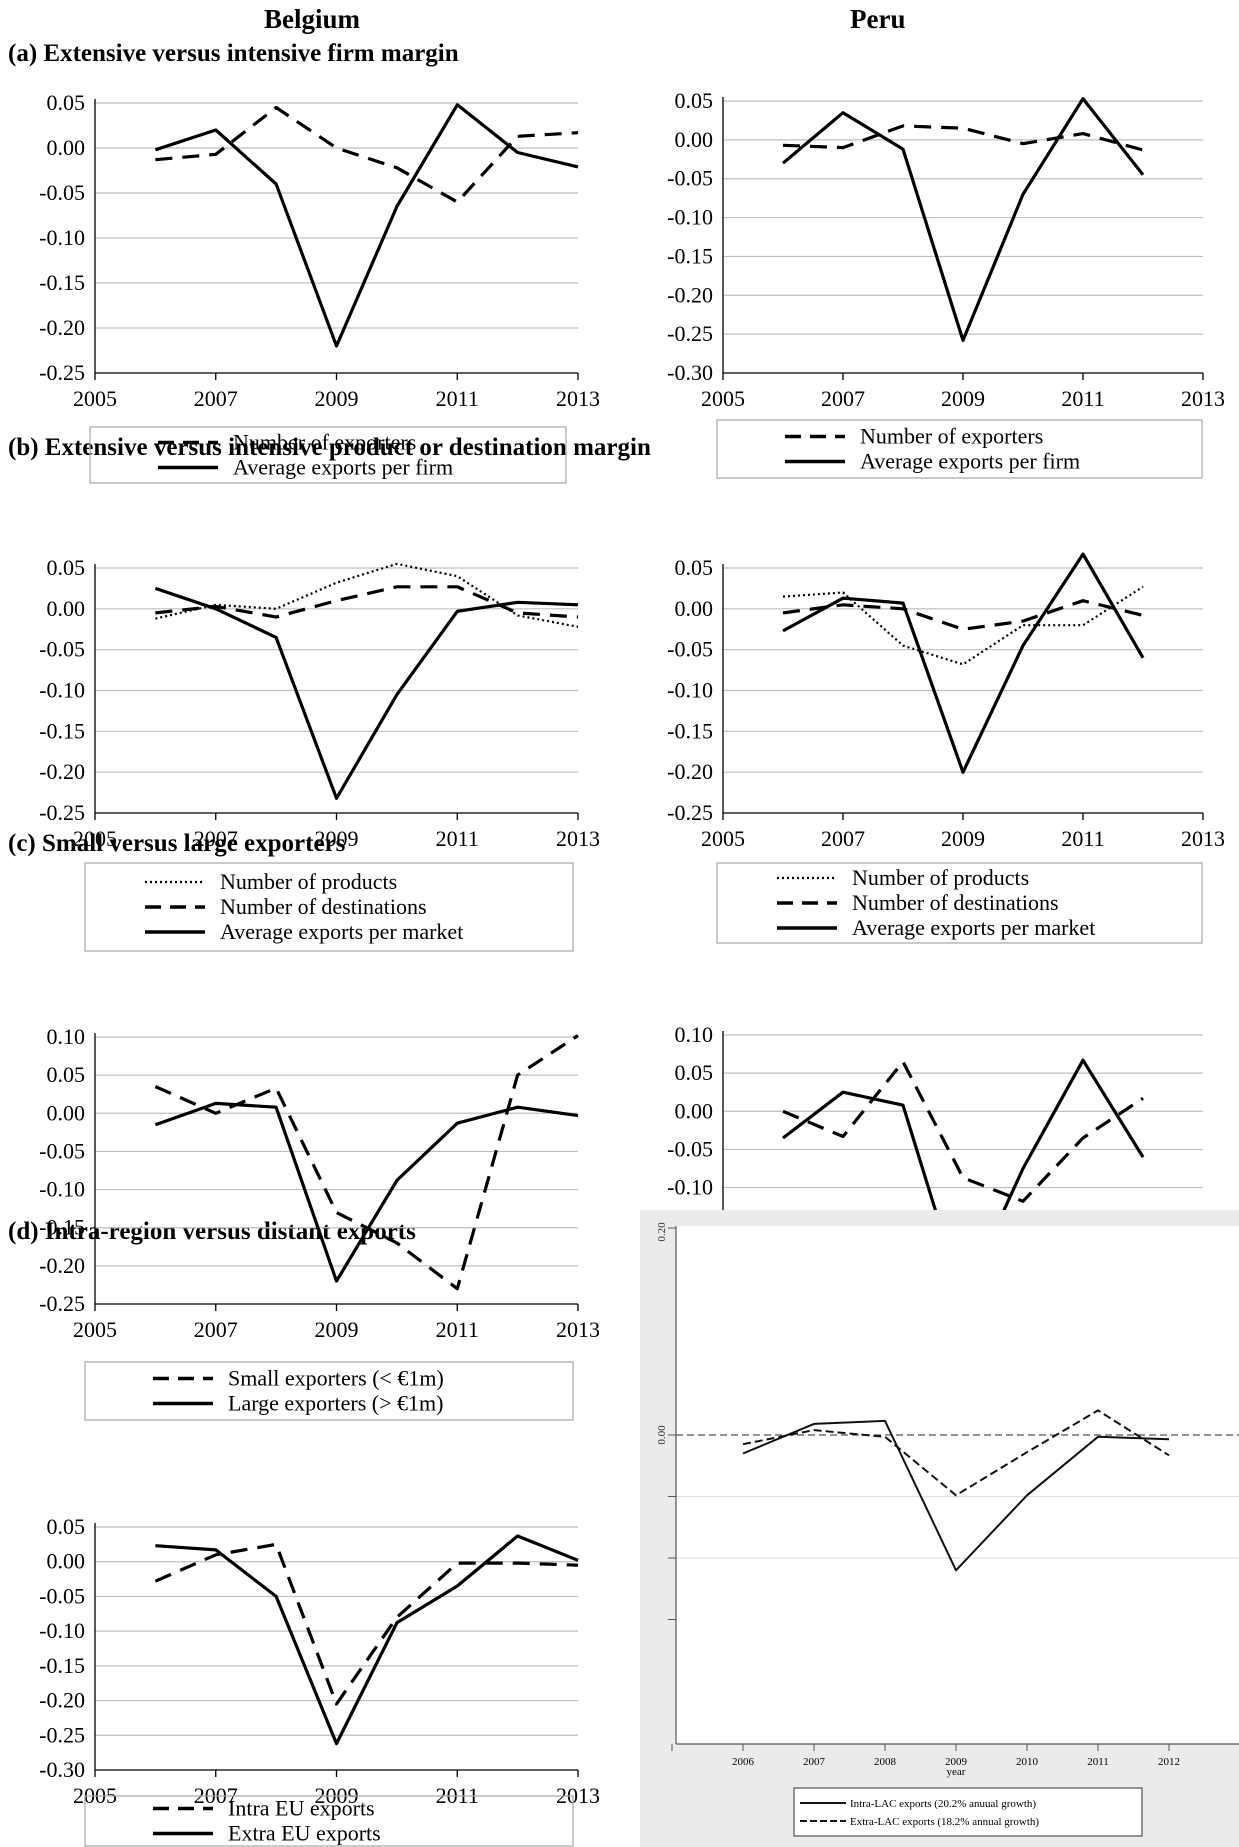 The width and height of the screenshot is (1239, 1847). I want to click on y-tick-label: -0.30, so click(62, 1769).